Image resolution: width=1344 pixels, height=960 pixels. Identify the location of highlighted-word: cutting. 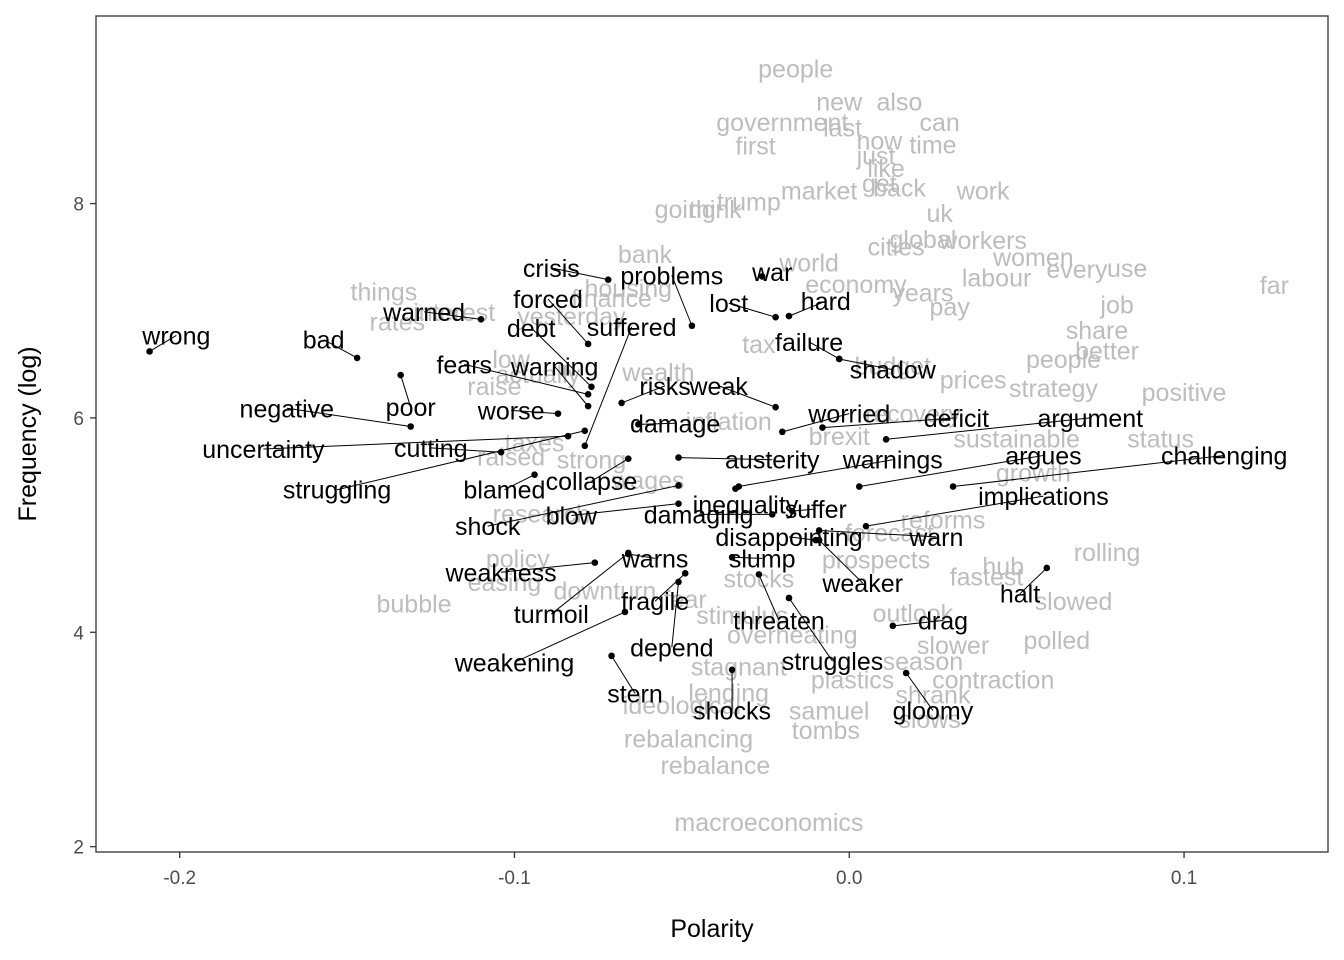
(431, 449).